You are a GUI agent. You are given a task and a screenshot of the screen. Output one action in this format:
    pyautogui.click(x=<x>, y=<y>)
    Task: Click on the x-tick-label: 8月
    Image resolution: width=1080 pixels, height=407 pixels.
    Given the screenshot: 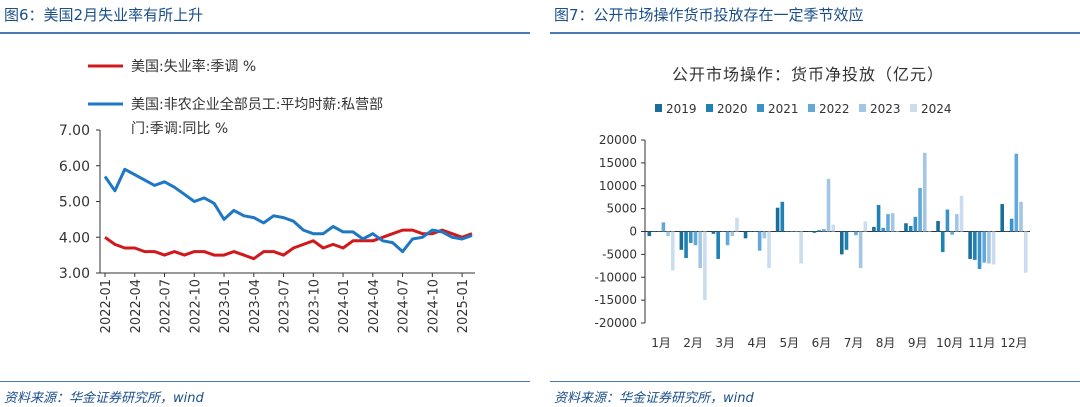 What is the action you would take?
    pyautogui.click(x=886, y=343)
    